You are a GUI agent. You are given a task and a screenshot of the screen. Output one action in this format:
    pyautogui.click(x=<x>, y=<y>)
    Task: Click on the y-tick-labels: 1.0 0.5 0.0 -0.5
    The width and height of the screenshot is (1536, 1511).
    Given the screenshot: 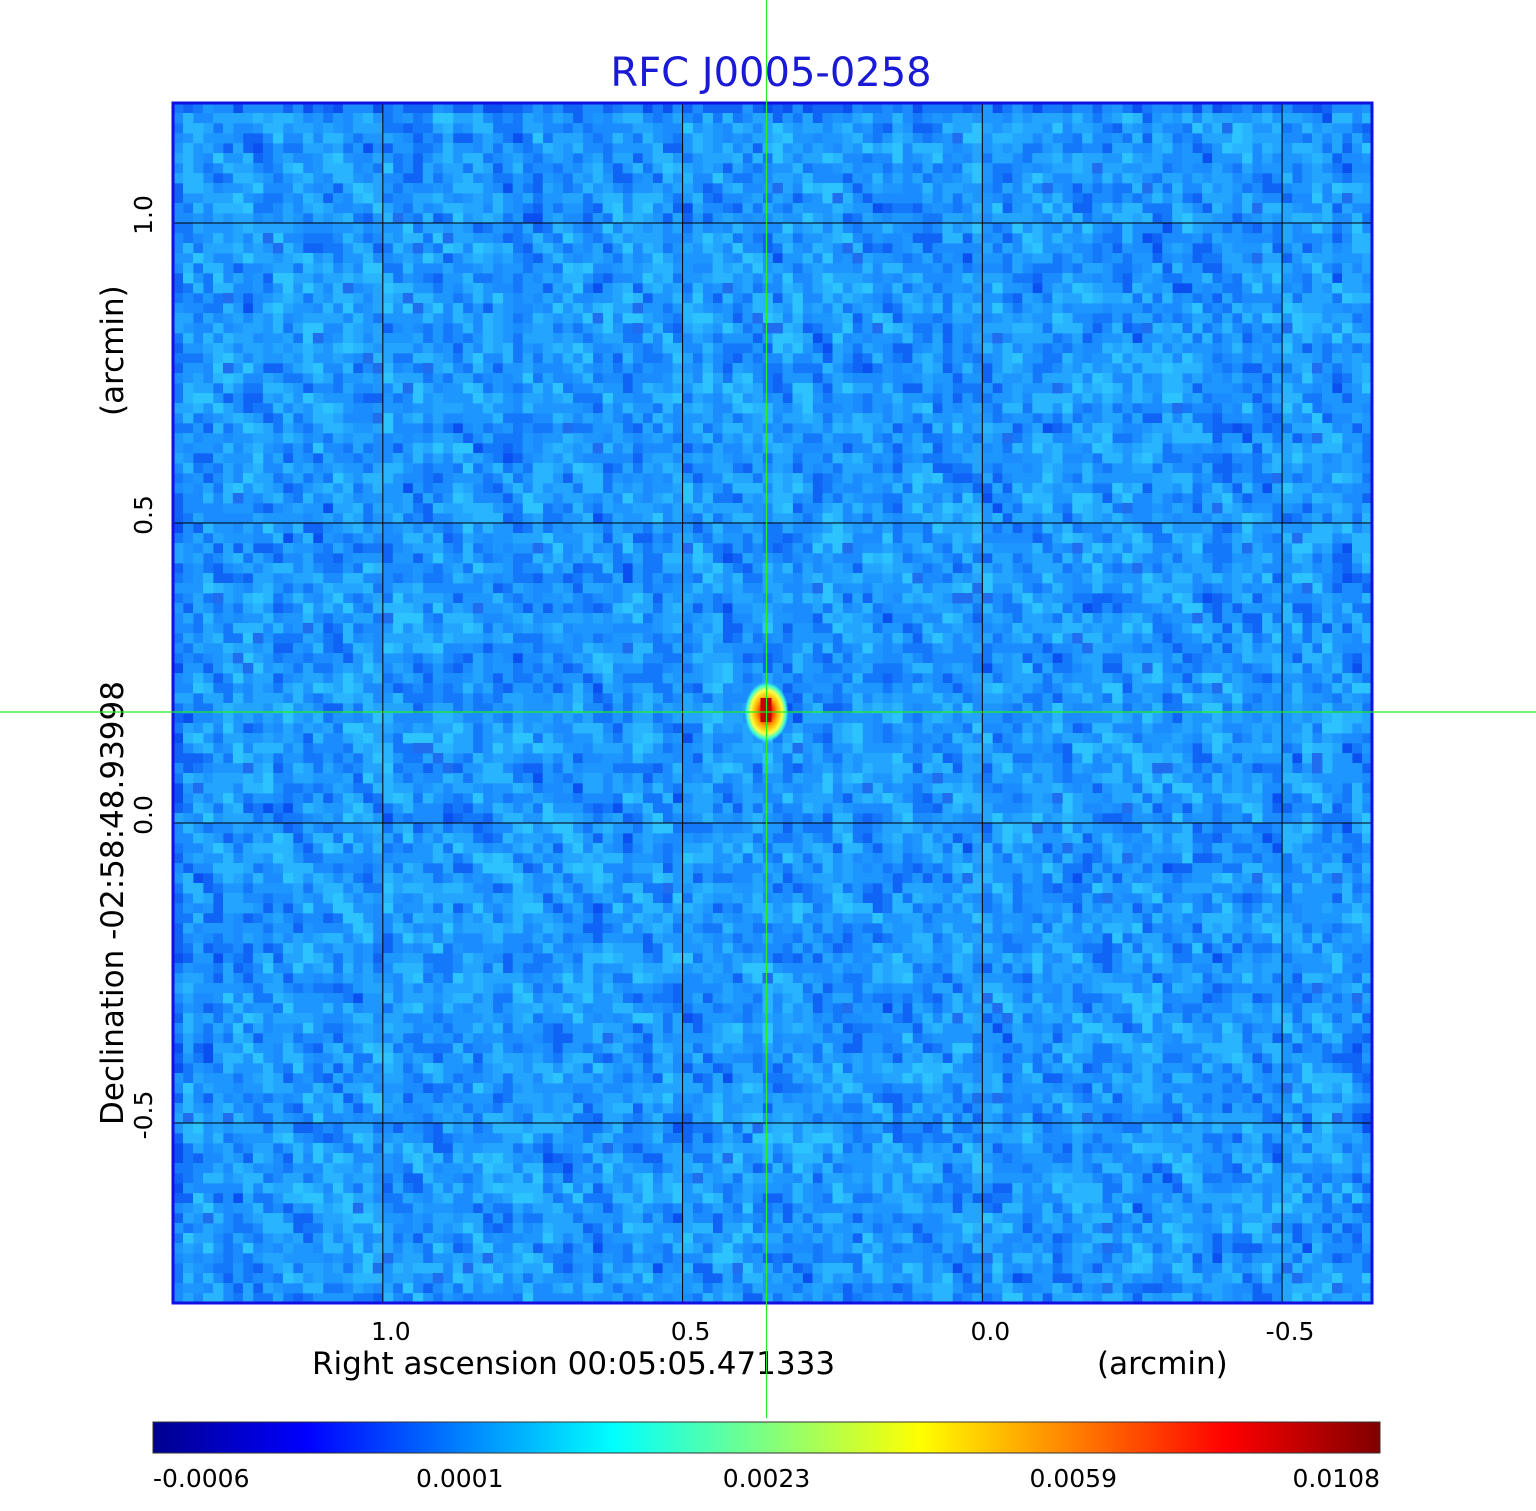 What is the action you would take?
    pyautogui.click(x=143, y=667)
    